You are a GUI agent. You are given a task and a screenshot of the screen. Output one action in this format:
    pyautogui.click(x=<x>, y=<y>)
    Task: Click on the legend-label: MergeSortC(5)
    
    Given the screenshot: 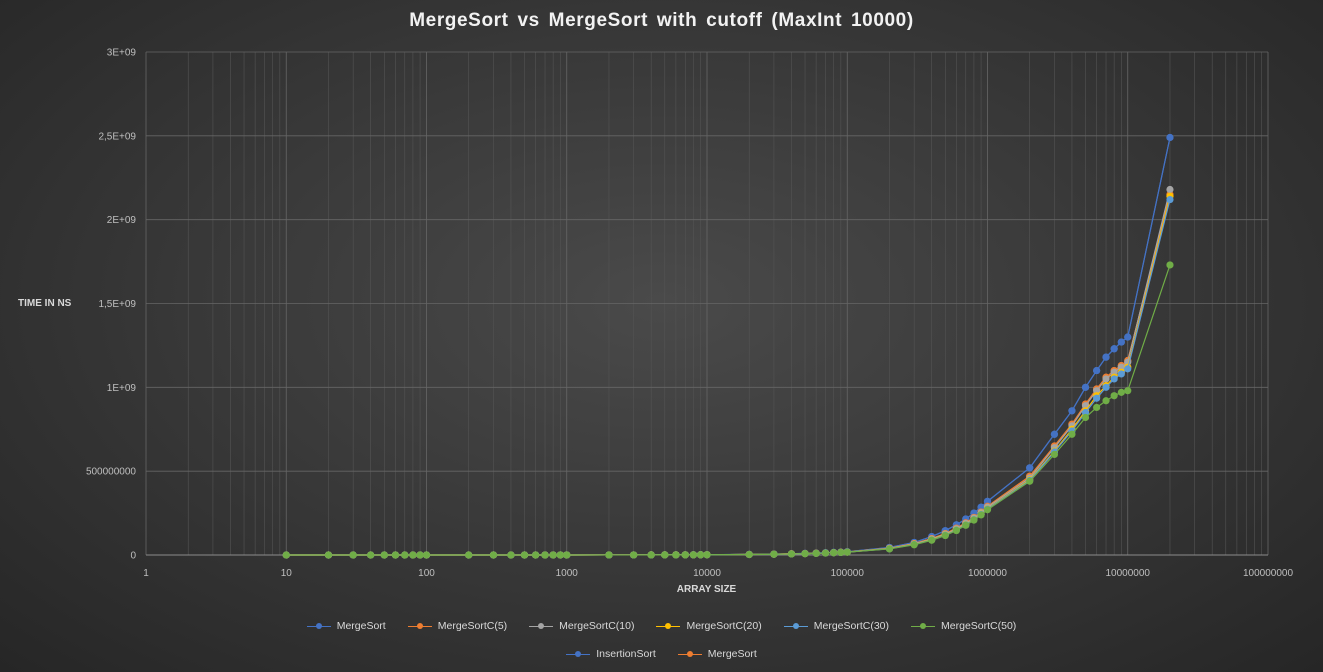 What is the action you would take?
    pyautogui.click(x=472, y=626)
    